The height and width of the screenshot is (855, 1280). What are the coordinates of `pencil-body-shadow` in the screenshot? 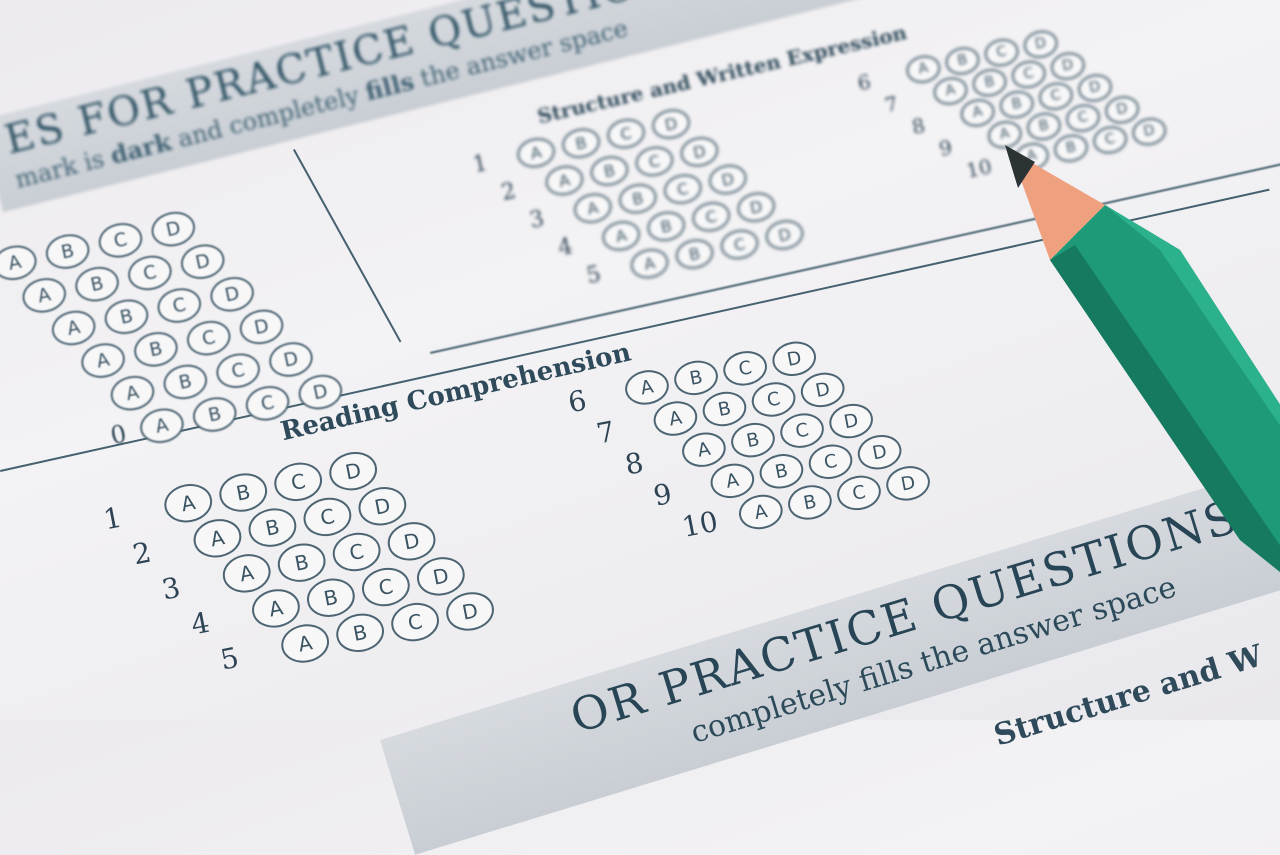 It's located at (1165, 408).